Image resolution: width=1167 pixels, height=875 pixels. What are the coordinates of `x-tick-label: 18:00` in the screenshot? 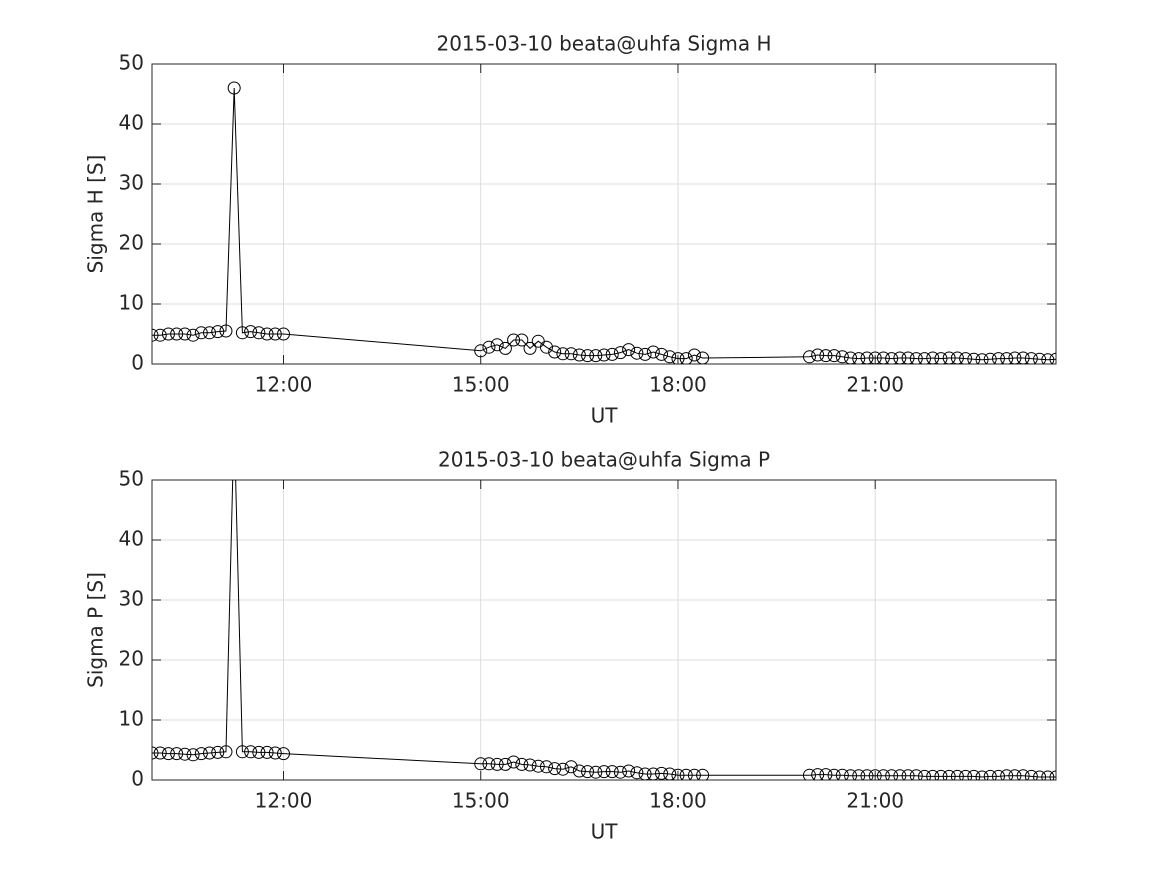 It's located at (678, 385).